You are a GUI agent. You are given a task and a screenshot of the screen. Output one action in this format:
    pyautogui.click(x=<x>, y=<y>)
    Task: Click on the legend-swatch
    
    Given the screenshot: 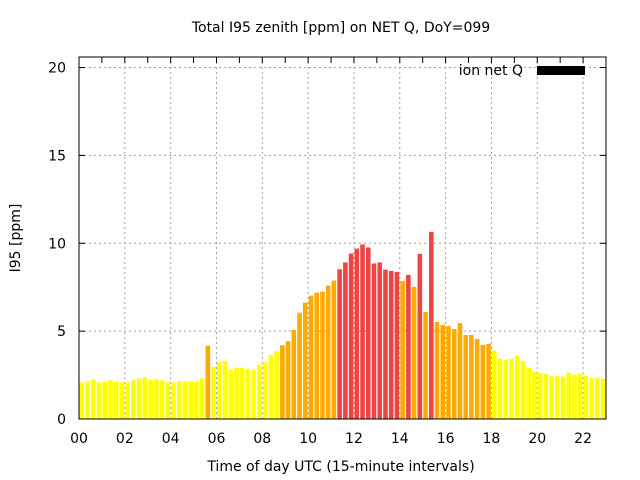 What is the action you would take?
    pyautogui.click(x=561, y=70)
    